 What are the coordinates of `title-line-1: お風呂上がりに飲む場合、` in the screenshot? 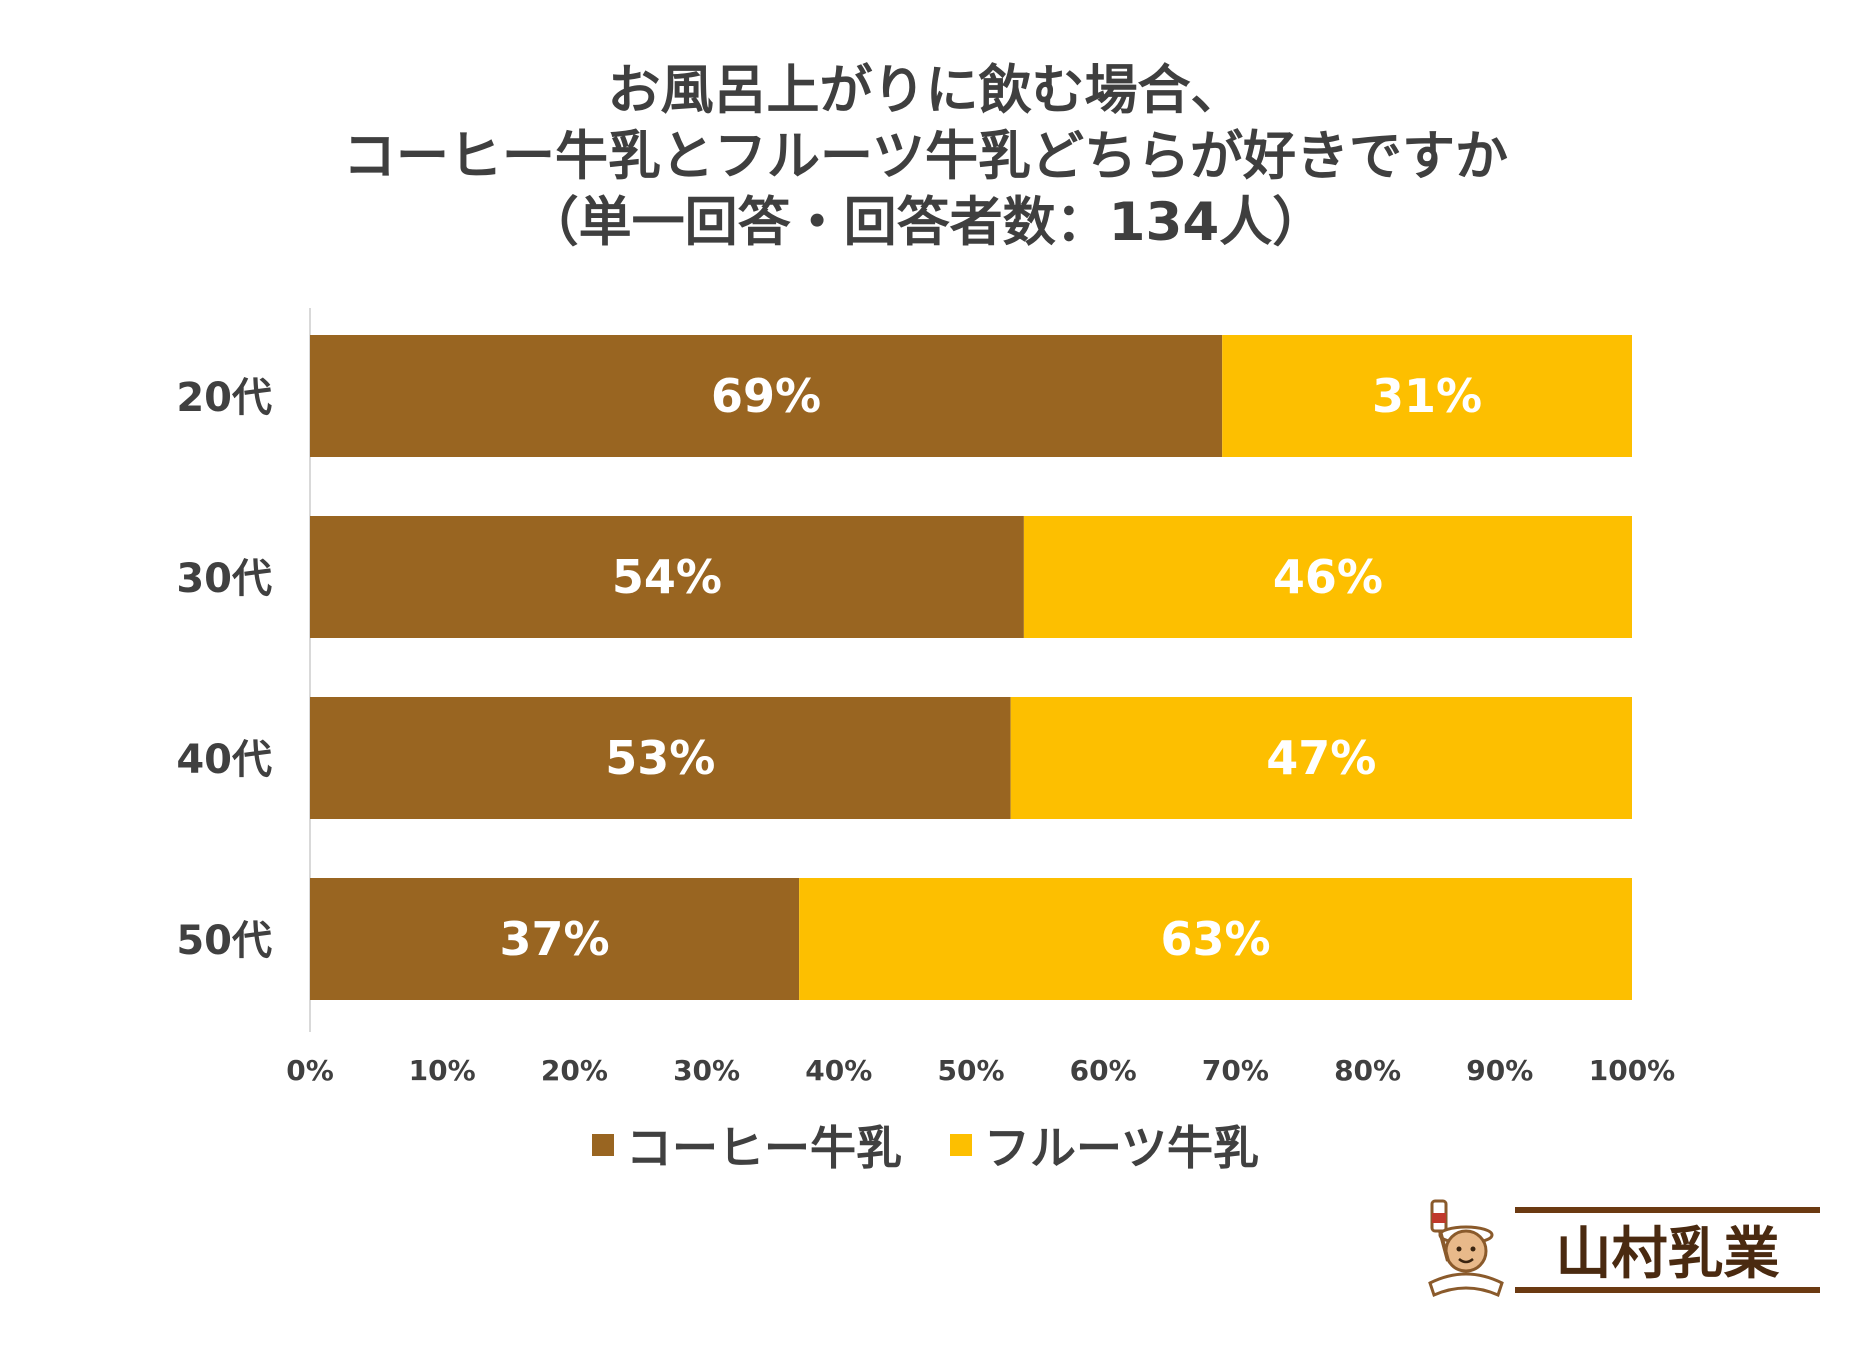 It's located at (925, 90).